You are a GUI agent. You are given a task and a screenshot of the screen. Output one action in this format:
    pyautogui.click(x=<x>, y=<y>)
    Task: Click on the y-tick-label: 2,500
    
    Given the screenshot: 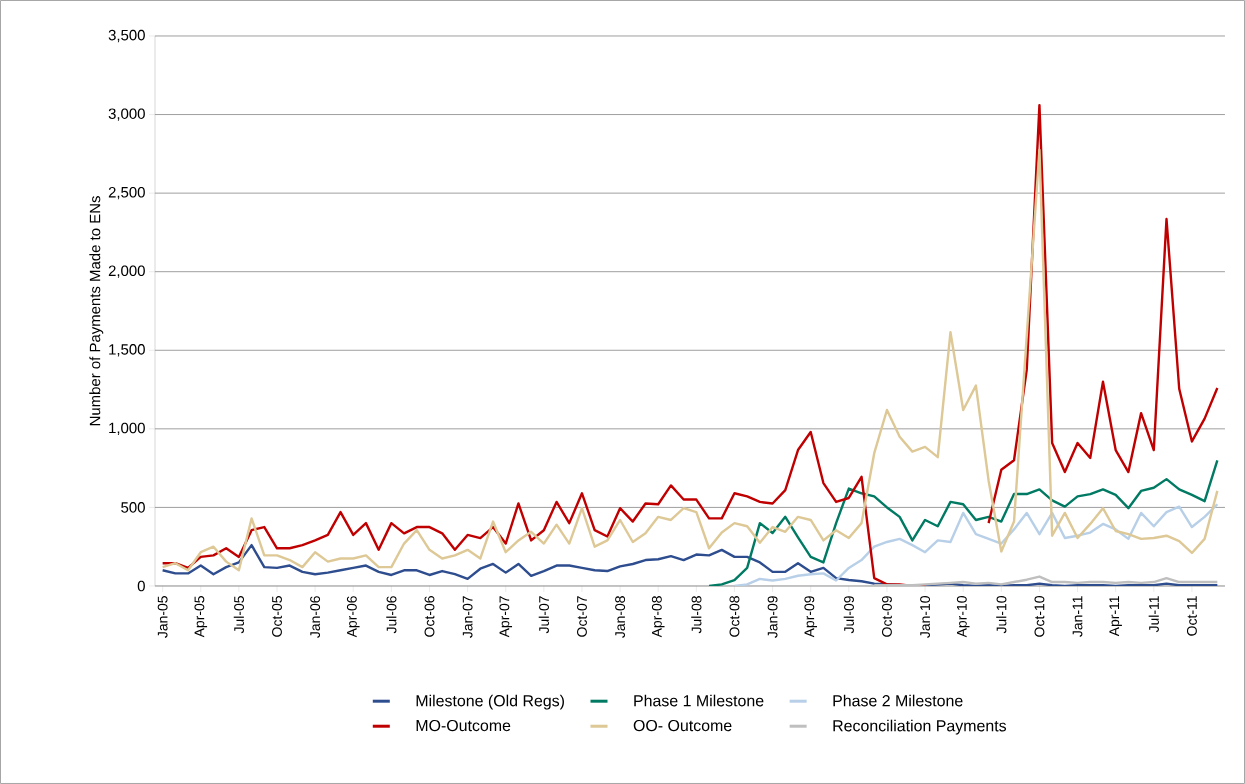 What is the action you would take?
    pyautogui.click(x=126, y=193)
    